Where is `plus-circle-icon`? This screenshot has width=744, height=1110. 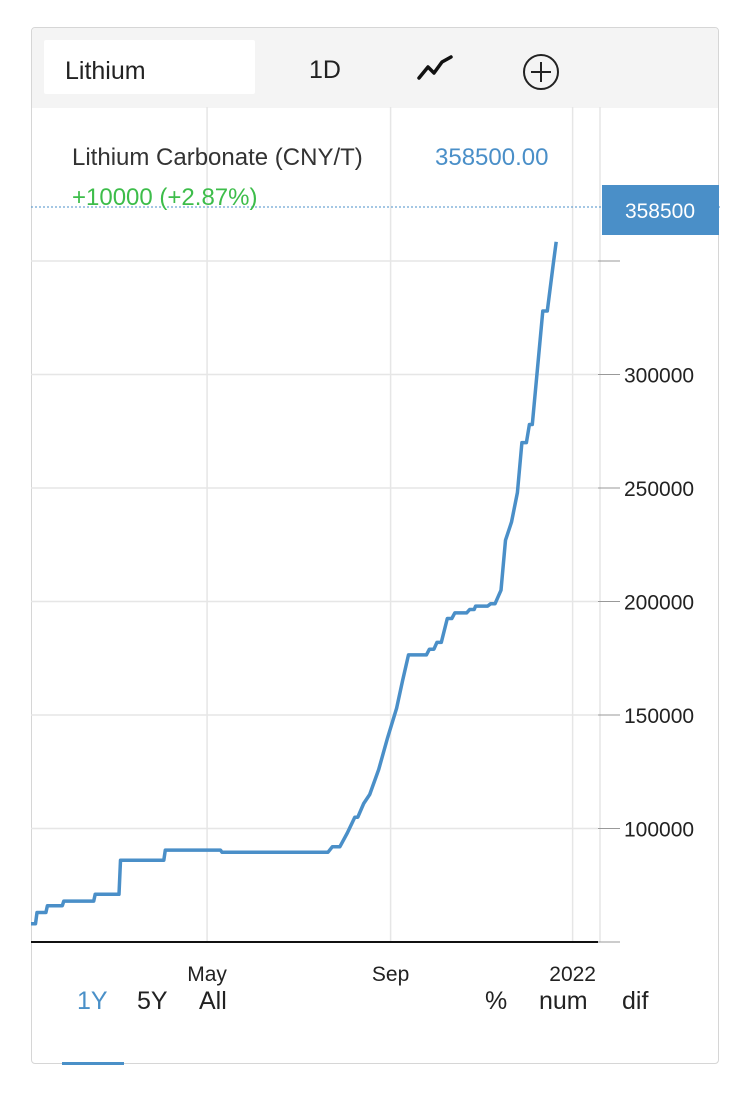 plus-circle-icon is located at coordinates (541, 72).